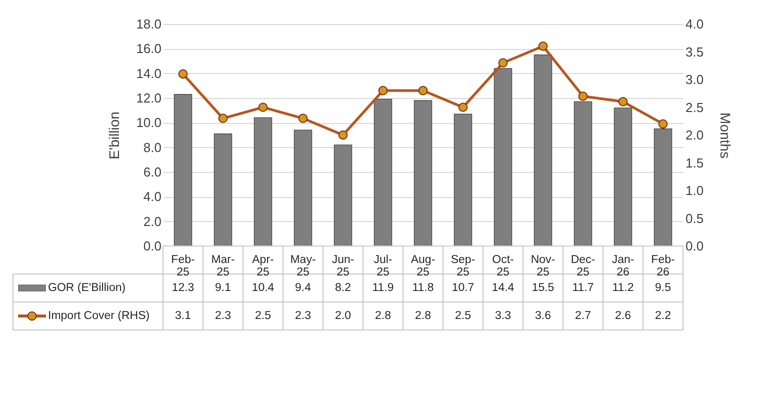 Image resolution: width=760 pixels, height=395 pixels. I want to click on y-tick-label: 0.0, so click(152, 246).